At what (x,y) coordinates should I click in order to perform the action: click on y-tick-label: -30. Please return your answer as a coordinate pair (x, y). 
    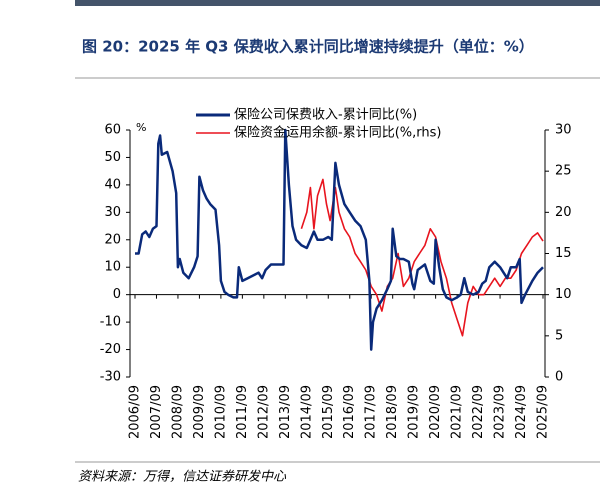
    Looking at the image, I should click on (110, 377).